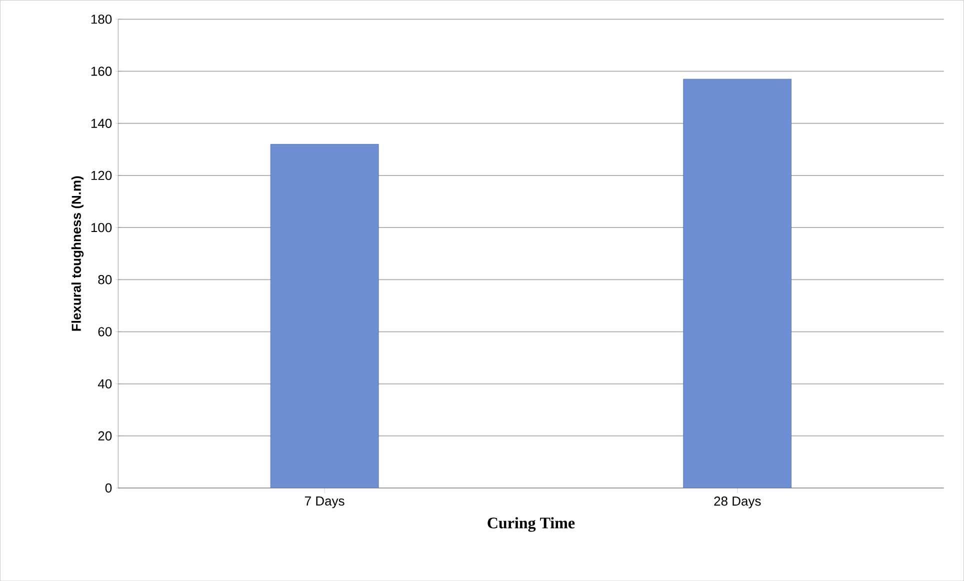  Describe the element at coordinates (105, 383) in the screenshot. I see `y-tick-label: 40` at that location.